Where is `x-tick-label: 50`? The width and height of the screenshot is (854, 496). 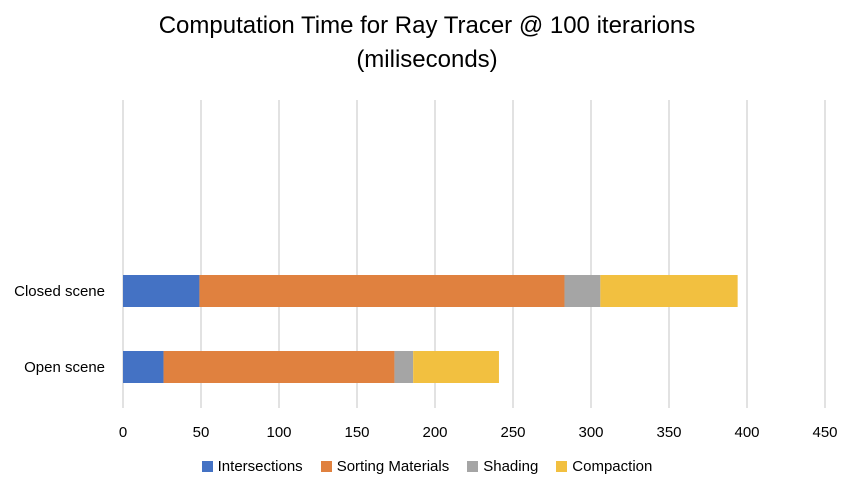 x-tick-label: 50 is located at coordinates (201, 432).